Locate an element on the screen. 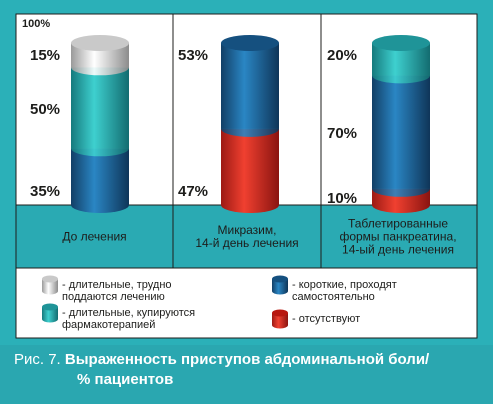  caption-band is located at coordinates (246, 374).